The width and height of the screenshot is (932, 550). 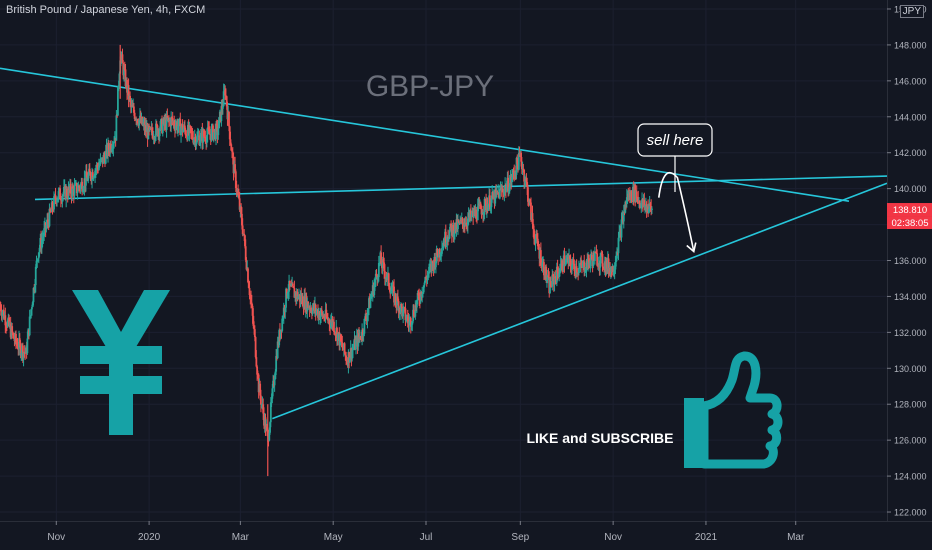 What do you see at coordinates (691, 247) in the screenshot?
I see `forecast-arrowhead` at bounding box center [691, 247].